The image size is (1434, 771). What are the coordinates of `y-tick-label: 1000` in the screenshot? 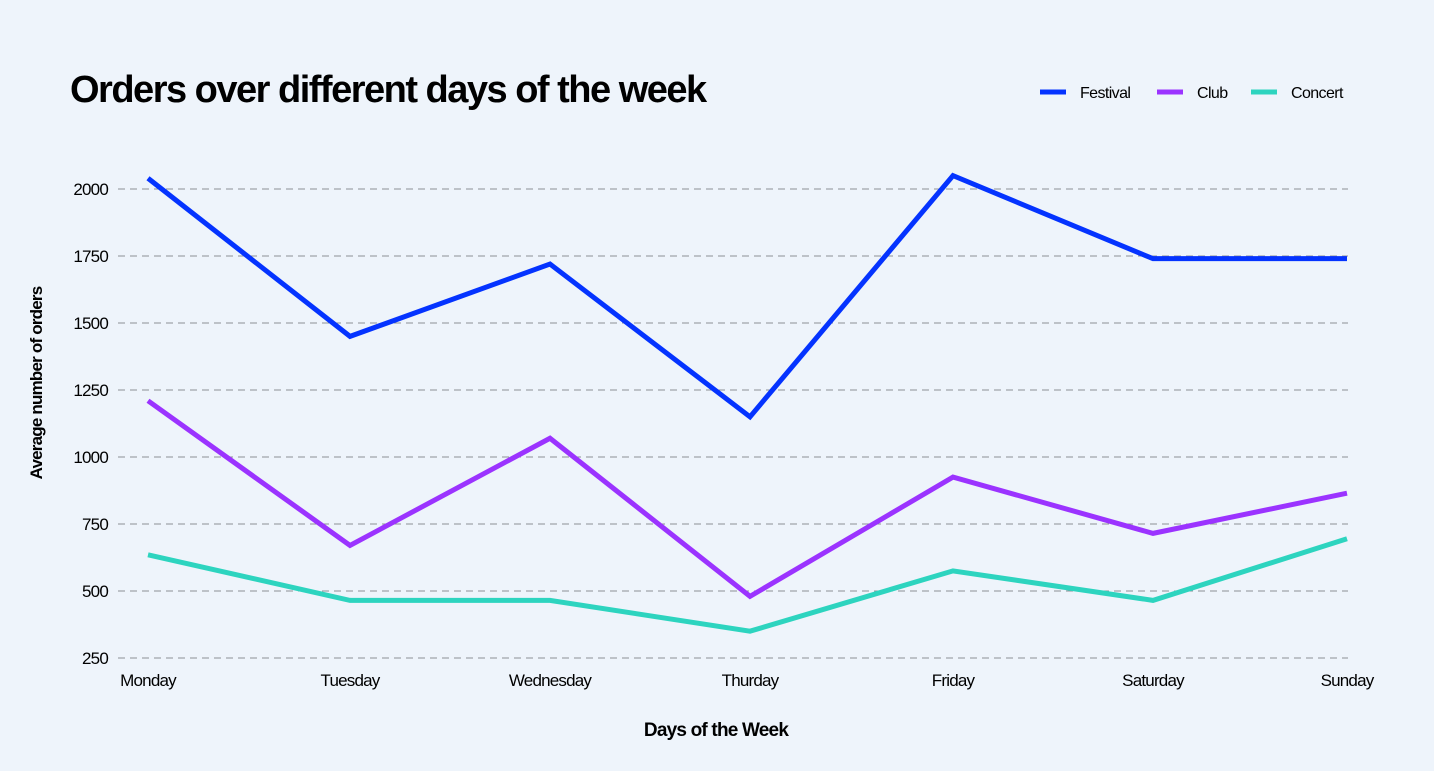 It's located at (90, 457).